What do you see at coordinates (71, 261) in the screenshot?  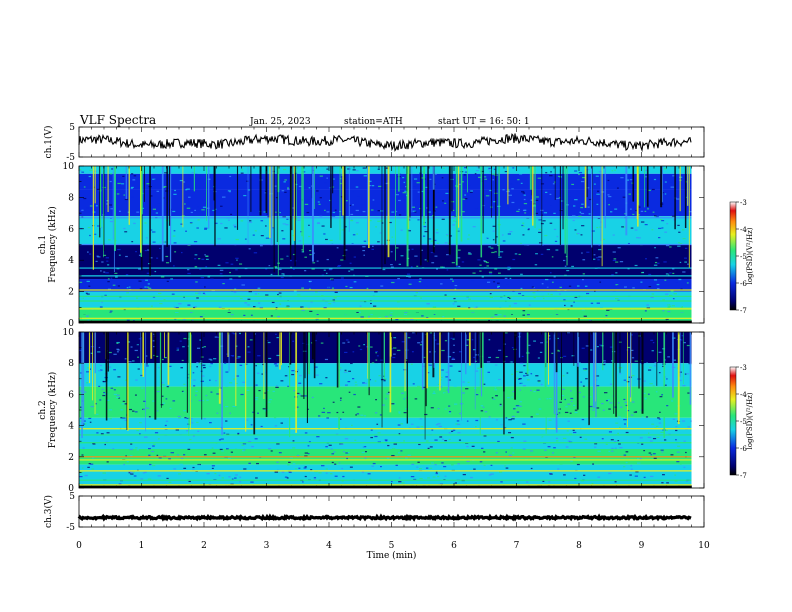 I see `s1-ytick-label: 4` at bounding box center [71, 261].